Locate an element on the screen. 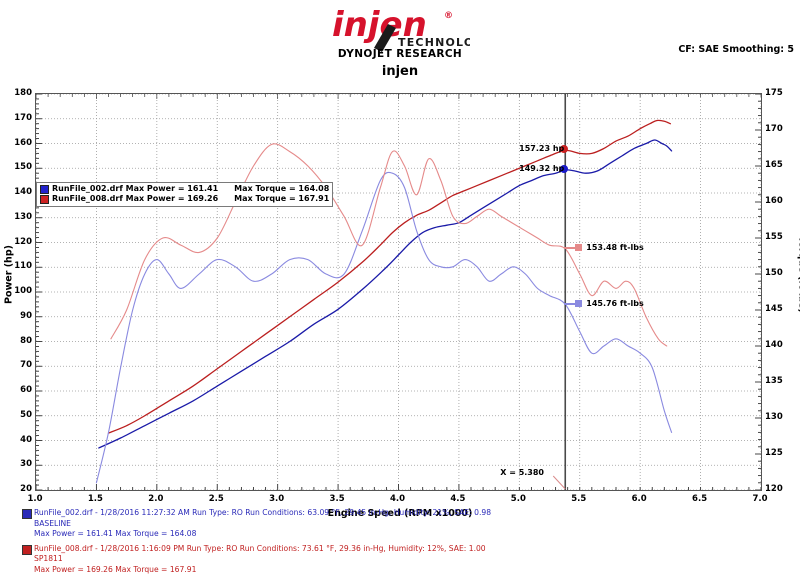 The height and width of the screenshot is (581, 800). x-tick: 2.0 is located at coordinates (156, 499).